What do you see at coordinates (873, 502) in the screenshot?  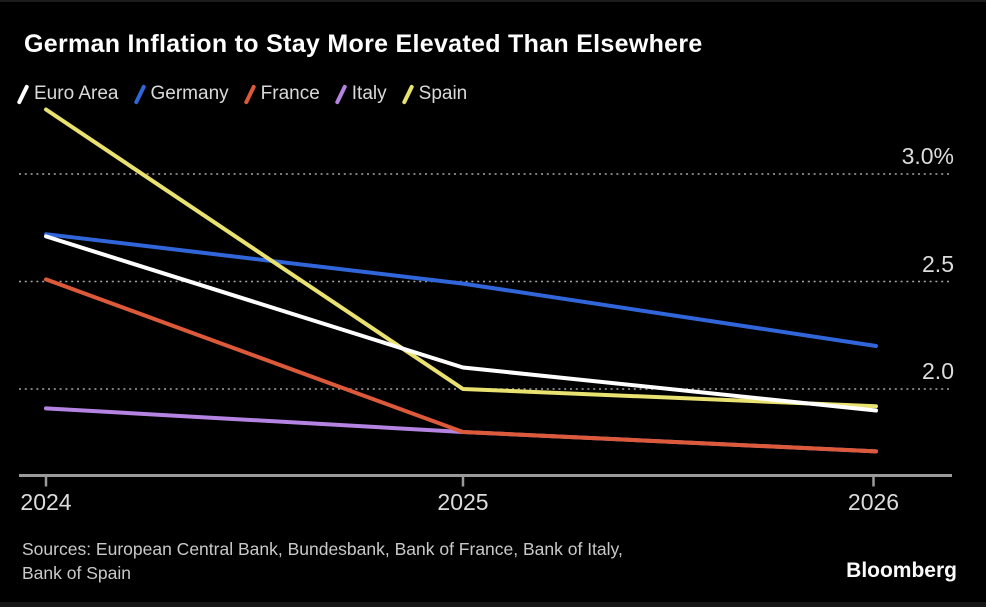 I see `x-tick-label-2026: 2026` at bounding box center [873, 502].